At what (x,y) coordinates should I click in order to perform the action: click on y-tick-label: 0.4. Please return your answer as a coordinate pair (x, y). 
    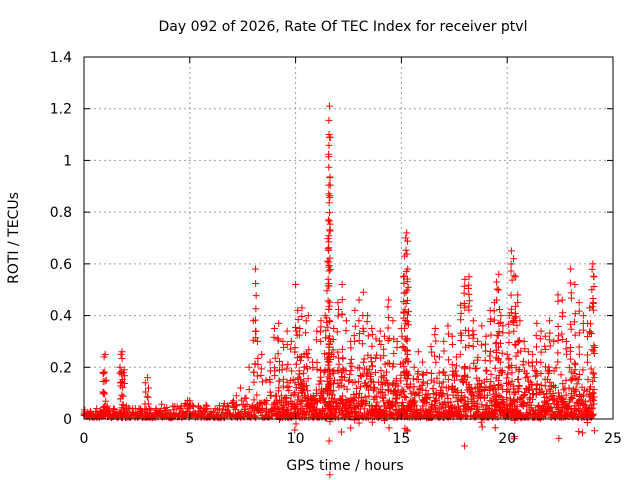
    Looking at the image, I should click on (61, 317).